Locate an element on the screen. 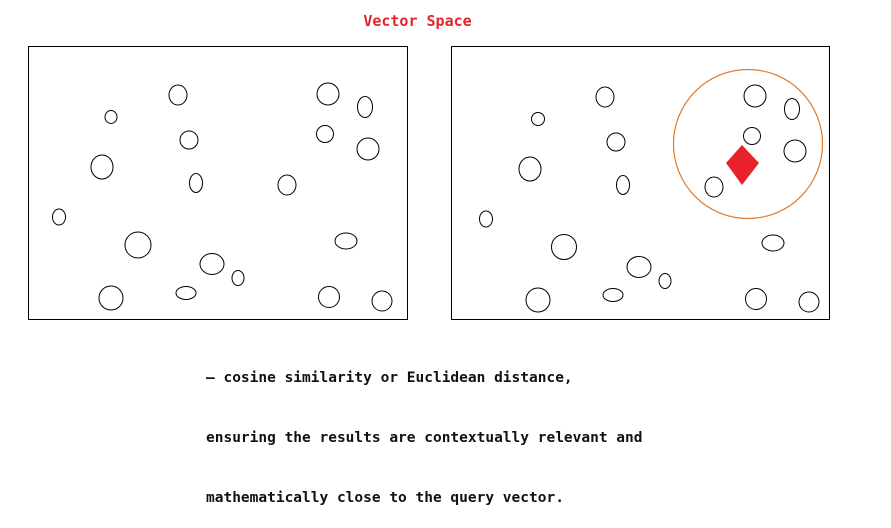 The image size is (891, 528). search-radius-circle is located at coordinates (748, 144).